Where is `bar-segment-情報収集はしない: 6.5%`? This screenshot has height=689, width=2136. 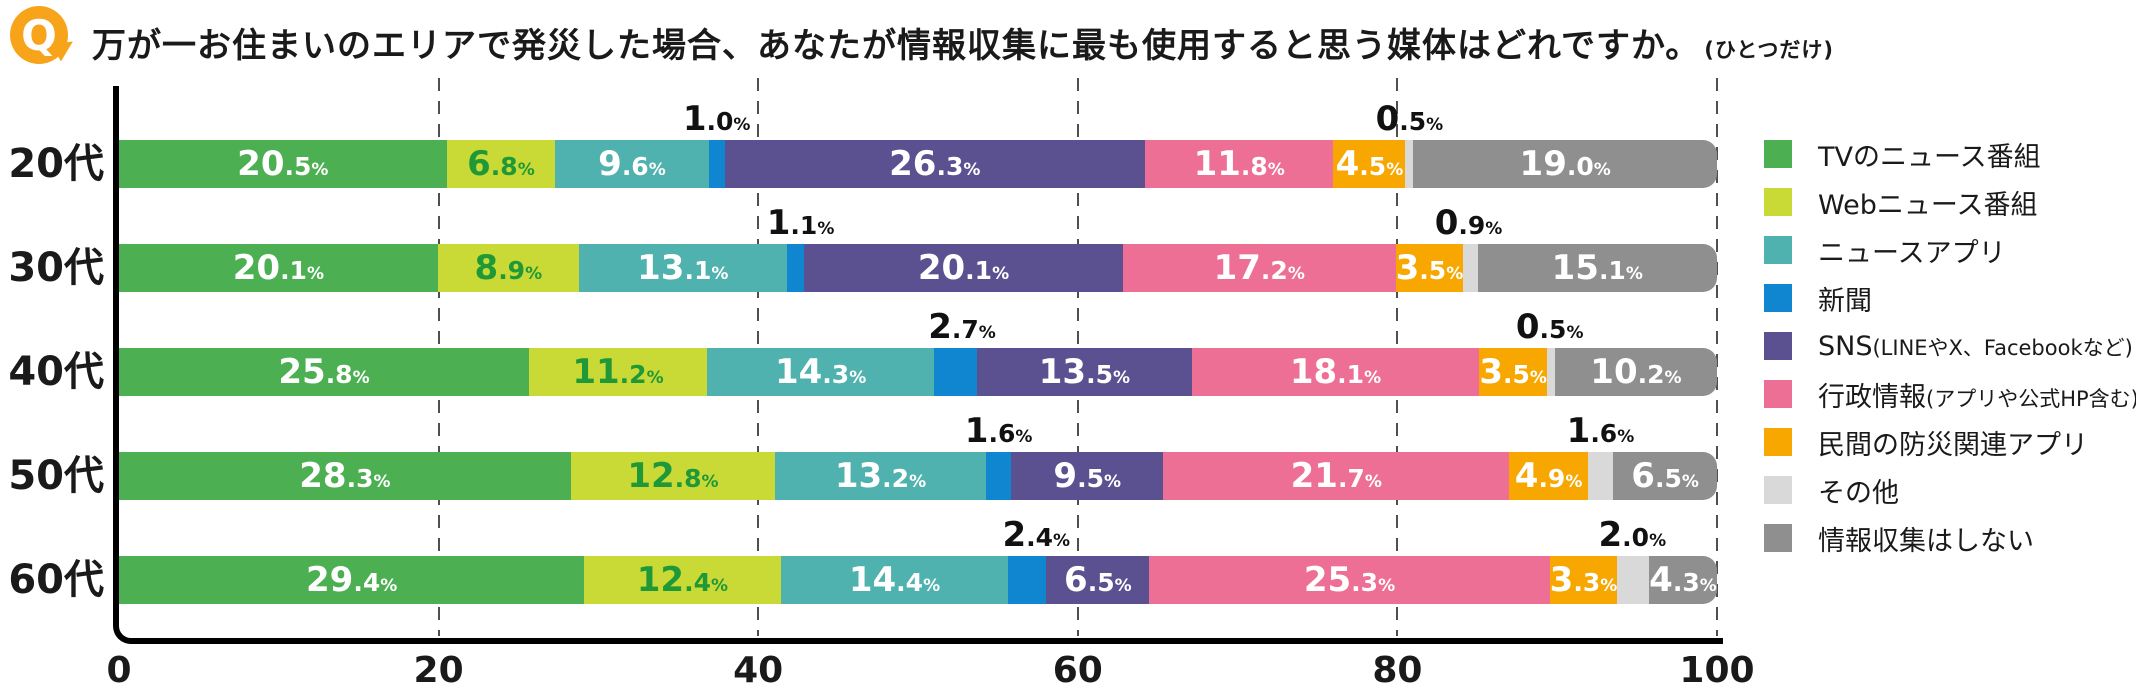 bar-segment-情報収集はしない: 6.5% is located at coordinates (1665, 476).